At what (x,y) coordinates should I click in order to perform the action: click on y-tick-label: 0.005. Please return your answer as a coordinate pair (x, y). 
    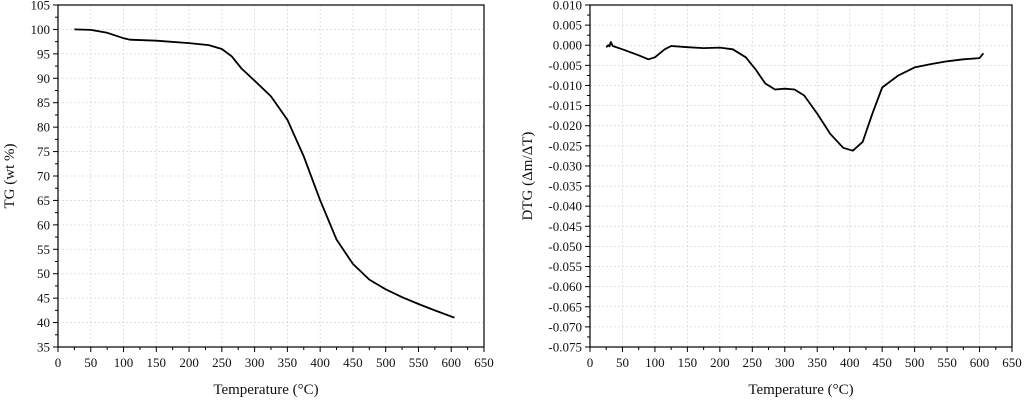
    Looking at the image, I should click on (567, 25).